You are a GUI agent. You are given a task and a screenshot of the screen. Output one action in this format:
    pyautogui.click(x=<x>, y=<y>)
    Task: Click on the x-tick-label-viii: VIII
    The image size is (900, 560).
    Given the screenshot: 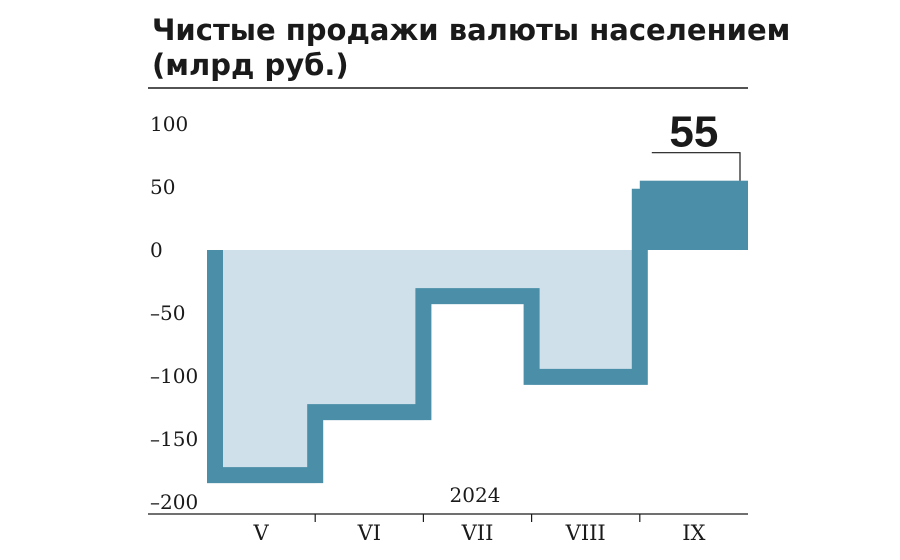 What is the action you would take?
    pyautogui.click(x=585, y=533)
    